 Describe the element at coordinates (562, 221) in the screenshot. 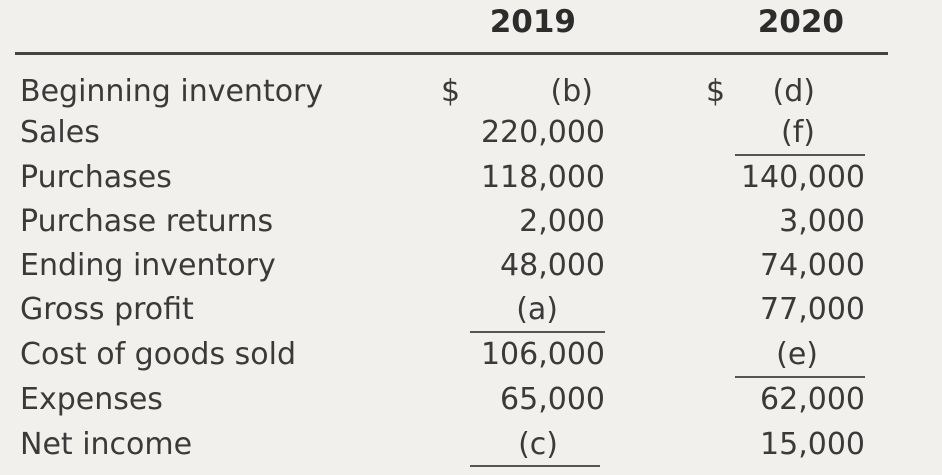

I see `value-2019: 2,000` at that location.